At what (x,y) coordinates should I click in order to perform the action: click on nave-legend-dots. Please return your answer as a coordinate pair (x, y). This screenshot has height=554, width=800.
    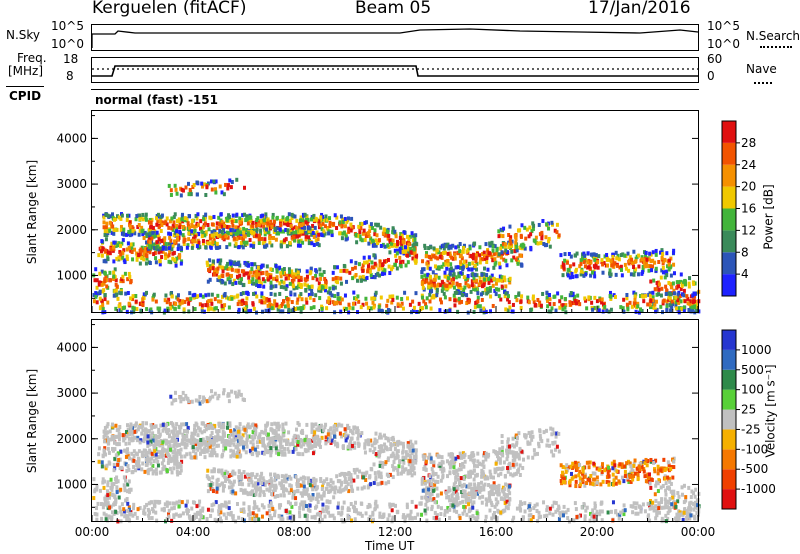
    Looking at the image, I should click on (763, 83).